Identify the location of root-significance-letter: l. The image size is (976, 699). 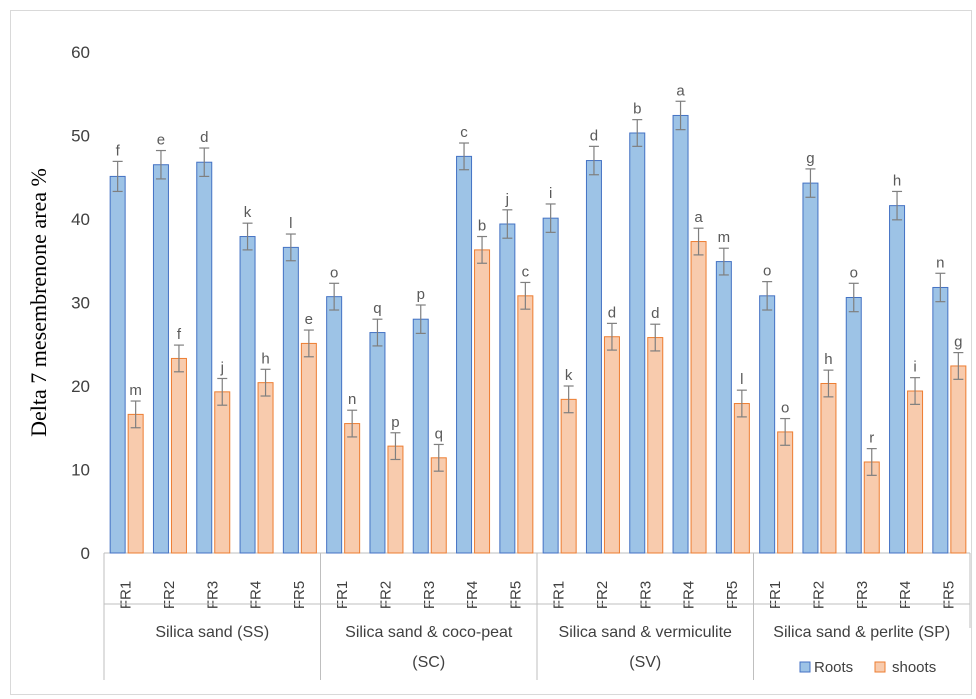
(290, 223).